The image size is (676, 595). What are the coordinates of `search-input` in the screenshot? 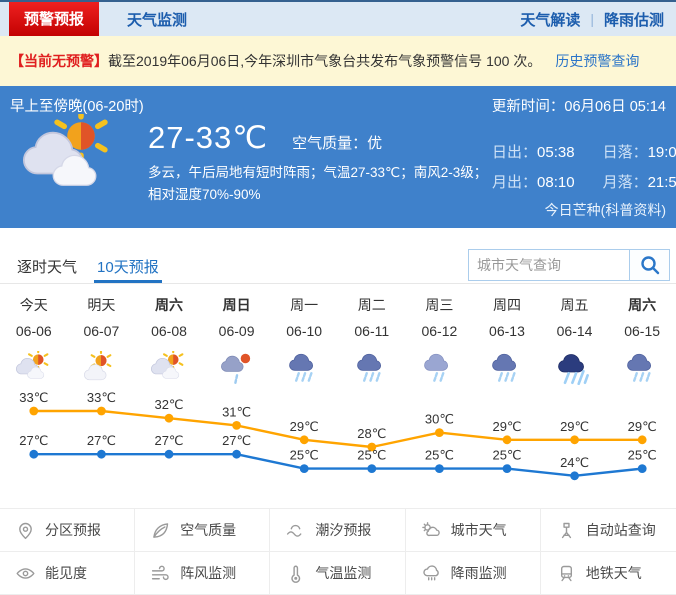 It's located at (549, 265).